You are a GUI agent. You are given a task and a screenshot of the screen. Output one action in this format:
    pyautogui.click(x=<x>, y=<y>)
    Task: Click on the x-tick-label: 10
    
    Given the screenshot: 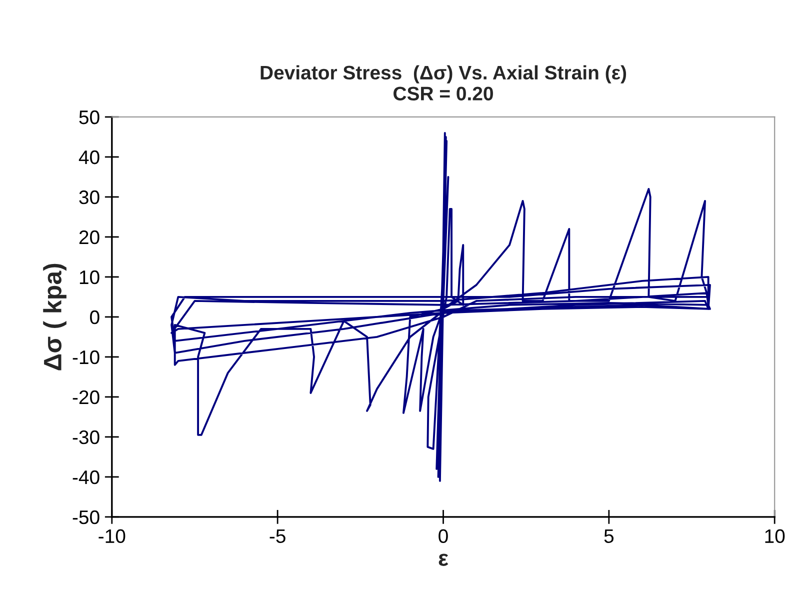 What is the action you would take?
    pyautogui.click(x=775, y=536)
    